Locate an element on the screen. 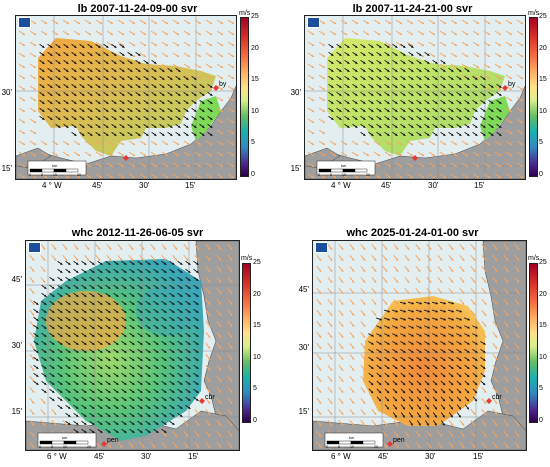  scale-tick-label: 10 is located at coordinates (344, 175).